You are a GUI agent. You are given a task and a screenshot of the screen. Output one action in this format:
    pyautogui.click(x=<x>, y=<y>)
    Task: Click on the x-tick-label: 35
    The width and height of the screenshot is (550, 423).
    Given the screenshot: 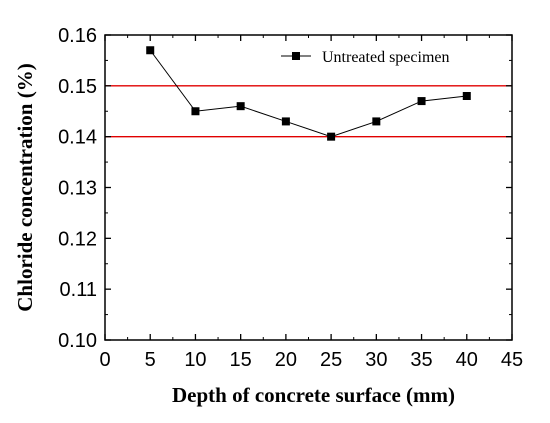 What is the action you would take?
    pyautogui.click(x=421, y=360)
    